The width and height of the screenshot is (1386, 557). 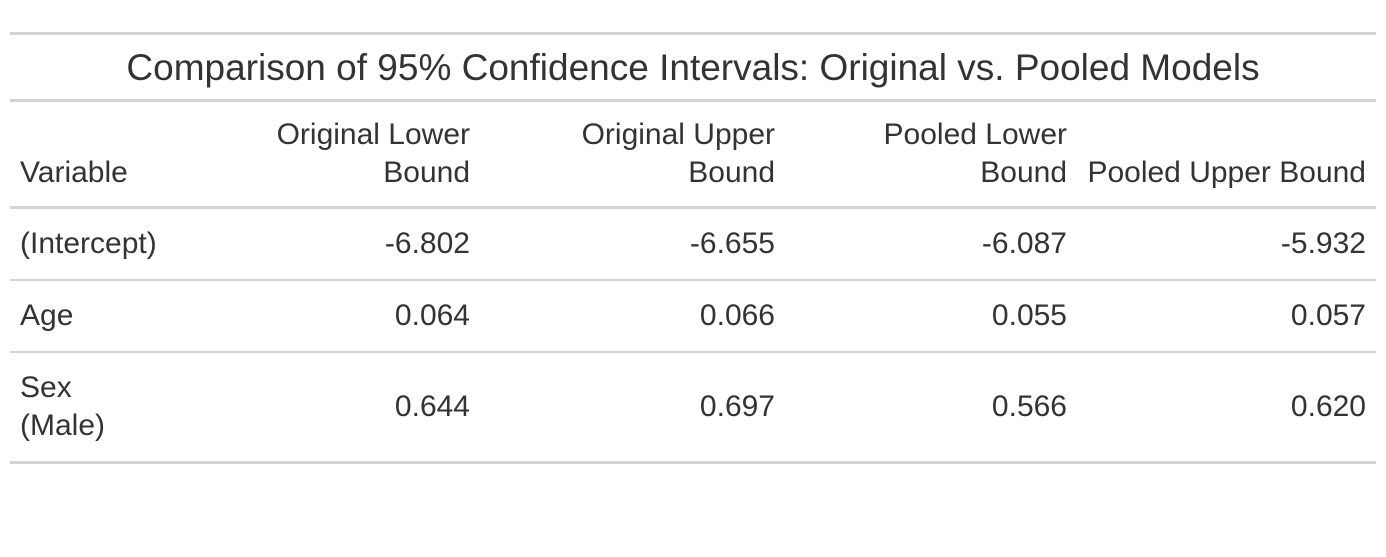 I want to click on cell-pooled-lower: 0.566, so click(x=931, y=407).